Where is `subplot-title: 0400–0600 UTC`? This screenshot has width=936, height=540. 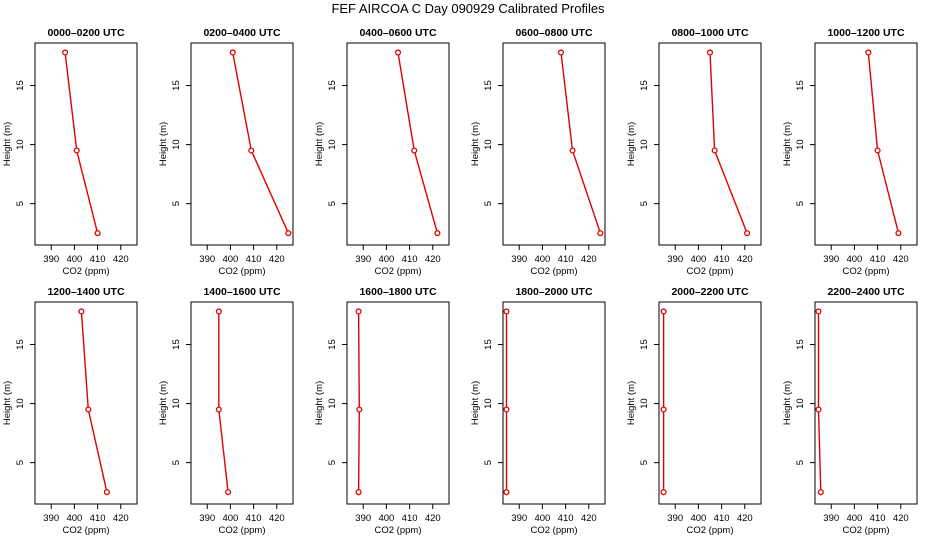 subplot-title: 0400–0600 UTC is located at coordinates (397, 33).